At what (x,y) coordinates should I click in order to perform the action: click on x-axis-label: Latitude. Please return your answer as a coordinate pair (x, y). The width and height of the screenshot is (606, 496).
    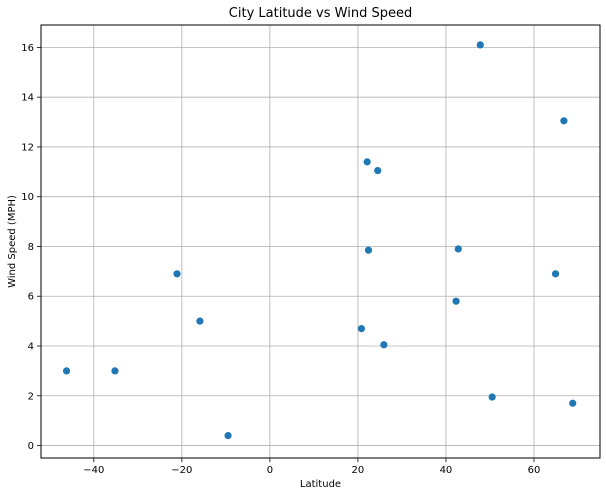
    Looking at the image, I should click on (320, 484).